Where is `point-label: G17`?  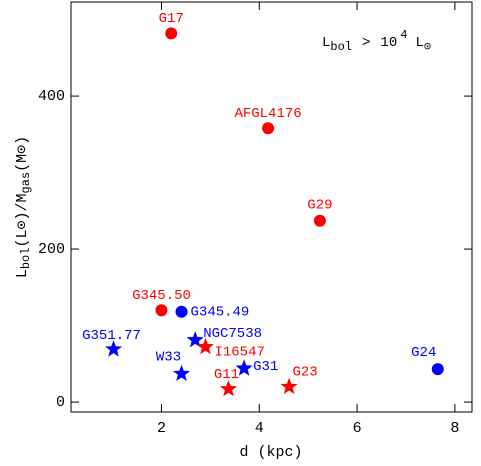 point-label: G17 is located at coordinates (171, 19).